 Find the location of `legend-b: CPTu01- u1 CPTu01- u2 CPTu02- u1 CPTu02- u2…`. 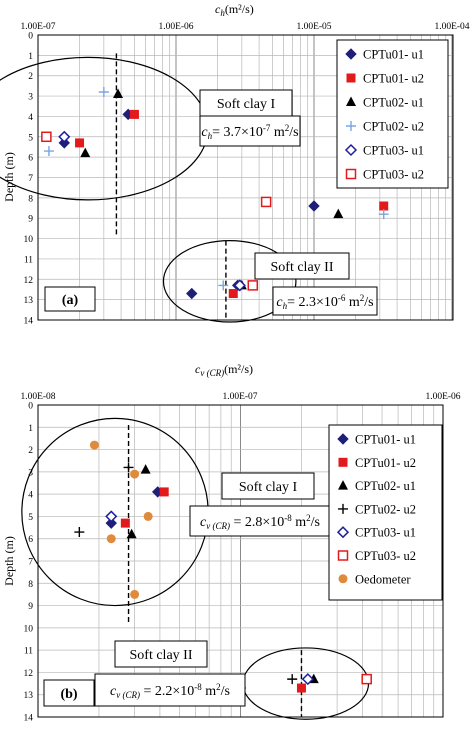

legend-b: CPTu01- u1 CPTu01- u2 CPTu02- u1 CPTu02- u2… is located at coordinates (385, 512).